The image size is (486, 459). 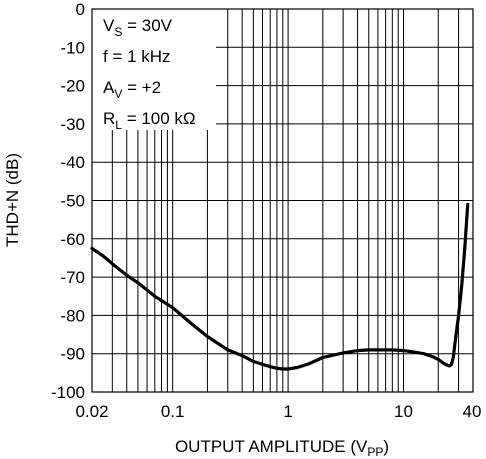 What do you see at coordinates (159, 118) in the screenshot?
I see `annotation-value: = 100 kΩ` at bounding box center [159, 118].